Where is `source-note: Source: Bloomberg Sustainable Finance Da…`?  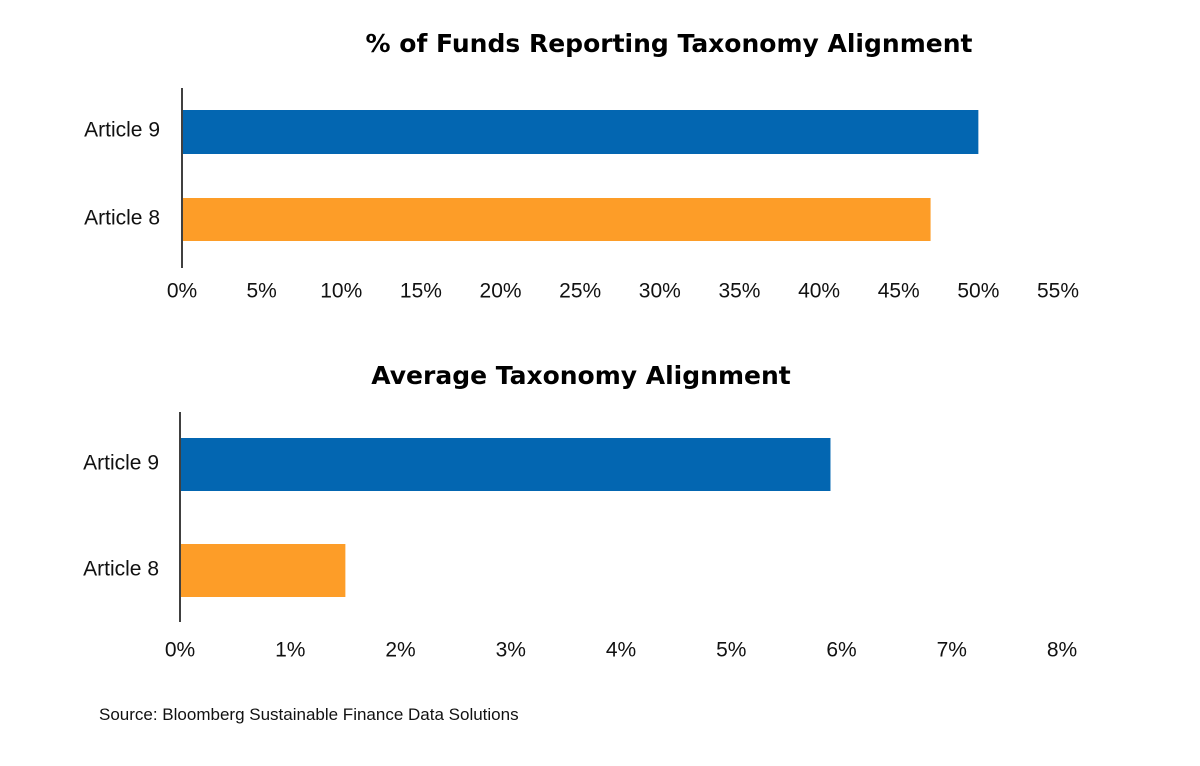
source-note: Source: Bloomberg Sustainable Finance Da… is located at coordinates (309, 714).